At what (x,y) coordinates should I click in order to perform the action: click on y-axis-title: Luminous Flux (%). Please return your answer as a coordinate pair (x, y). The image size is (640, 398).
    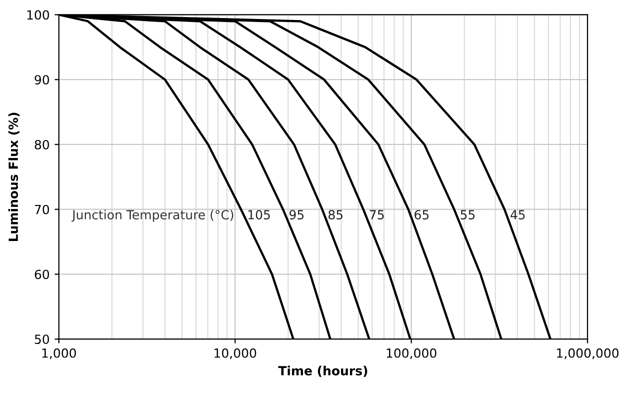
    Looking at the image, I should click on (14, 176).